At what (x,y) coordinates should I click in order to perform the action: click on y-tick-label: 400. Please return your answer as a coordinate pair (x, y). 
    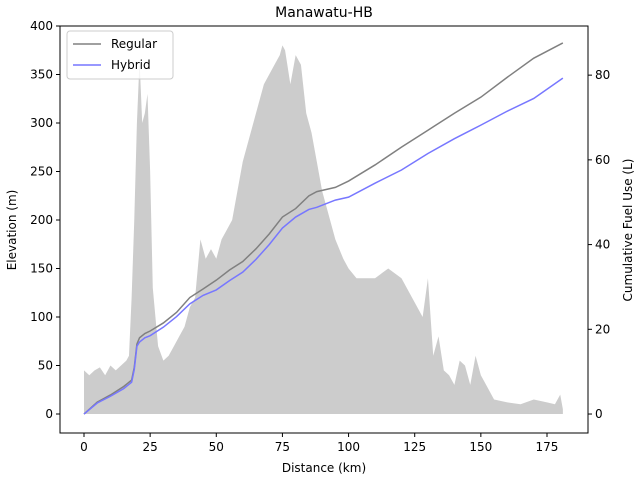
    Looking at the image, I should click on (41, 26).